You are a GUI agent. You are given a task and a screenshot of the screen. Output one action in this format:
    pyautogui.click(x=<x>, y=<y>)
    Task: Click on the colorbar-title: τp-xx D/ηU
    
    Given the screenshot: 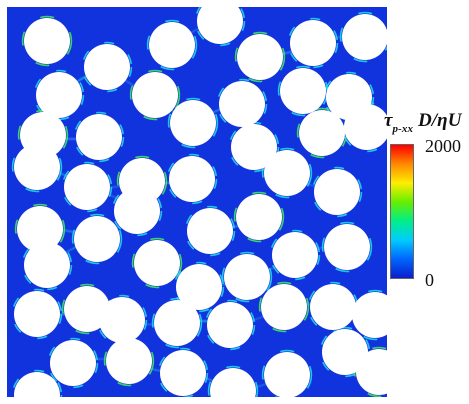 What is the action you would take?
    pyautogui.click(x=423, y=122)
    